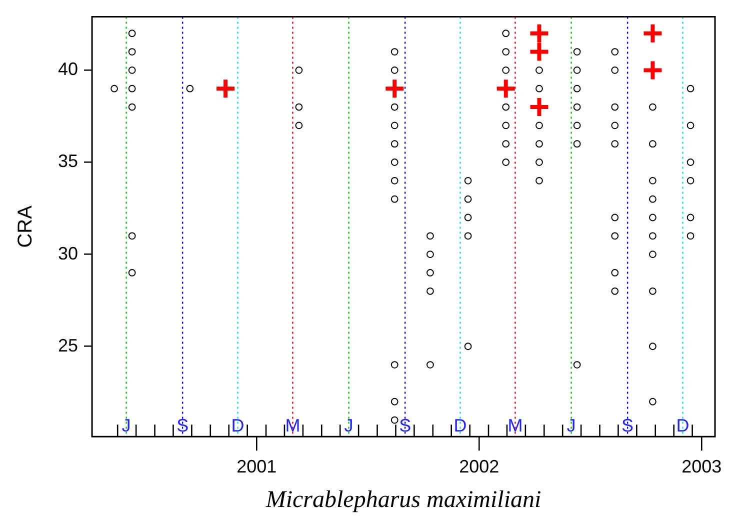 The width and height of the screenshot is (733, 523). What do you see at coordinates (68, 345) in the screenshot?
I see `y-tick-label: 25` at bounding box center [68, 345].